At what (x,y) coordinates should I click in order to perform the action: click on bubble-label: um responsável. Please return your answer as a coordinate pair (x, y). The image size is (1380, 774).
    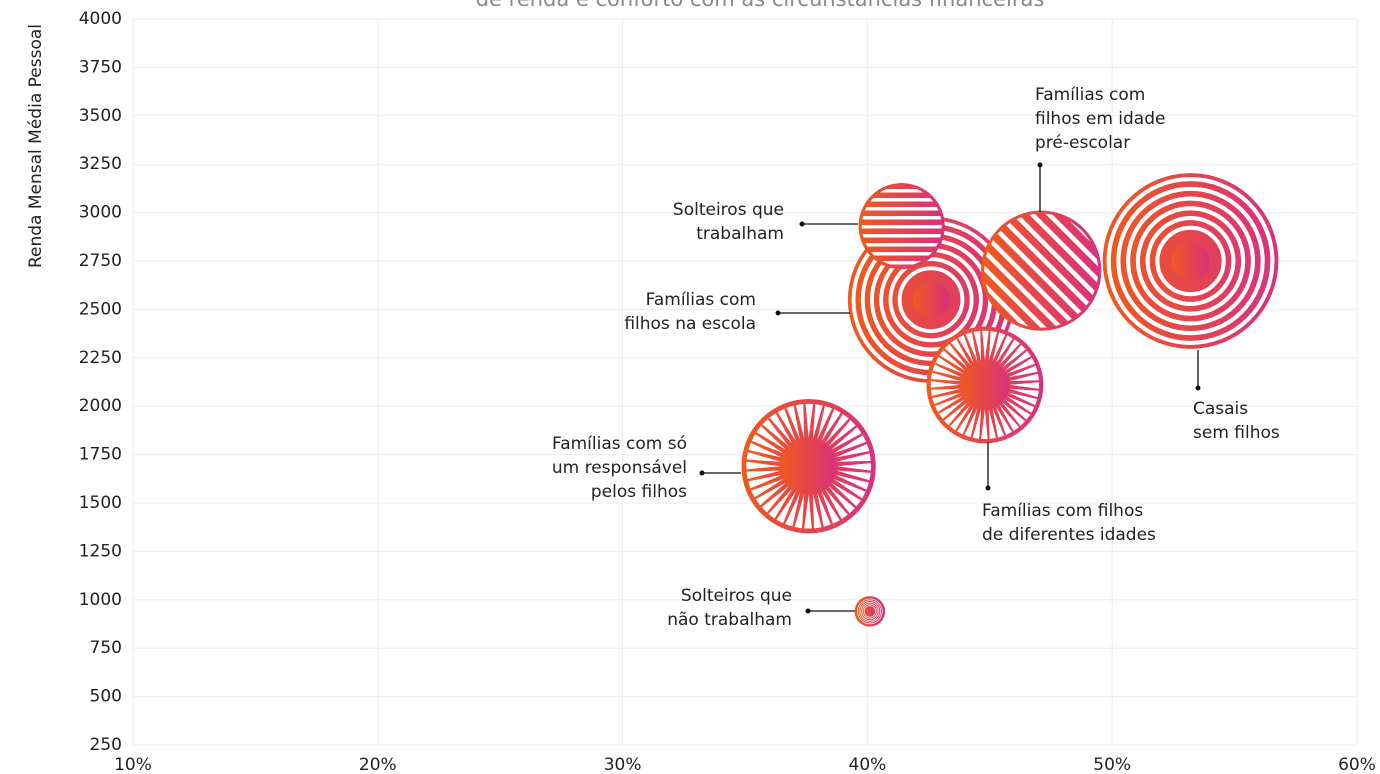
    Looking at the image, I should click on (619, 468).